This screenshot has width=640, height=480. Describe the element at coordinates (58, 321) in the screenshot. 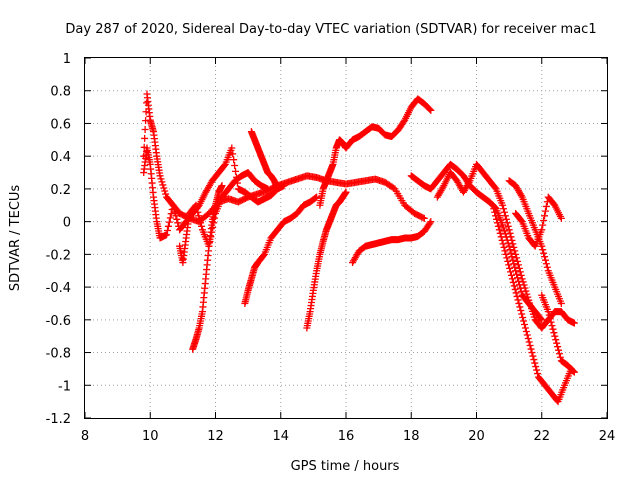

I see `y-tick-label: -0.6` at that location.